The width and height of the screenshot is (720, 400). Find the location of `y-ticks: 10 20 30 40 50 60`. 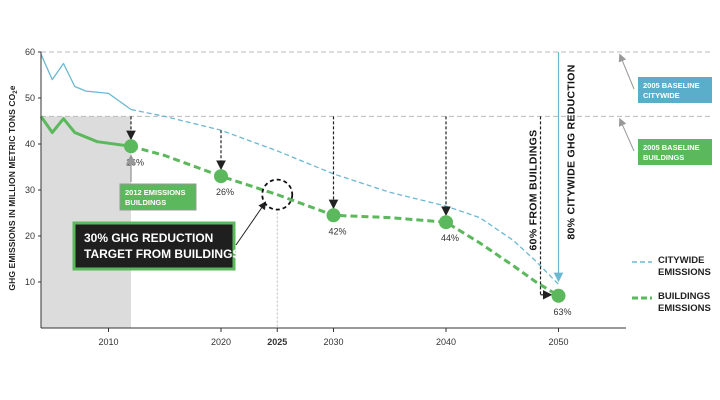

y-ticks: 10 20 30 40 50 60 is located at coordinates (33, 167).